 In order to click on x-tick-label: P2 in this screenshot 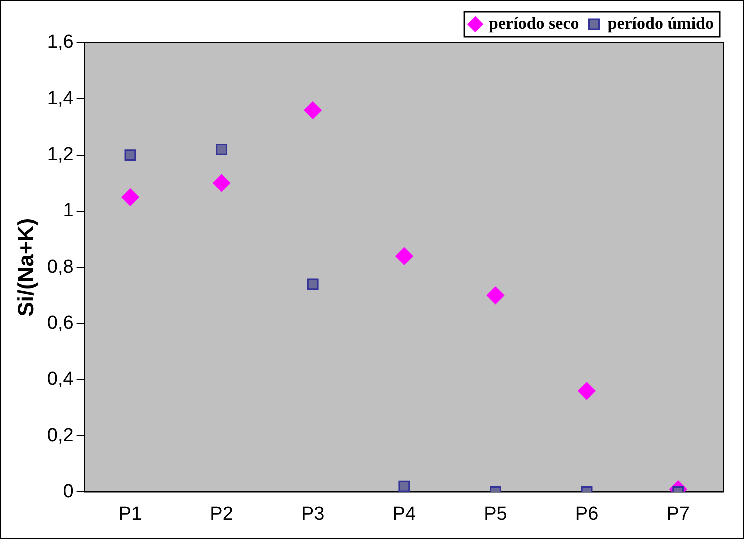, I will do `click(222, 514)`.